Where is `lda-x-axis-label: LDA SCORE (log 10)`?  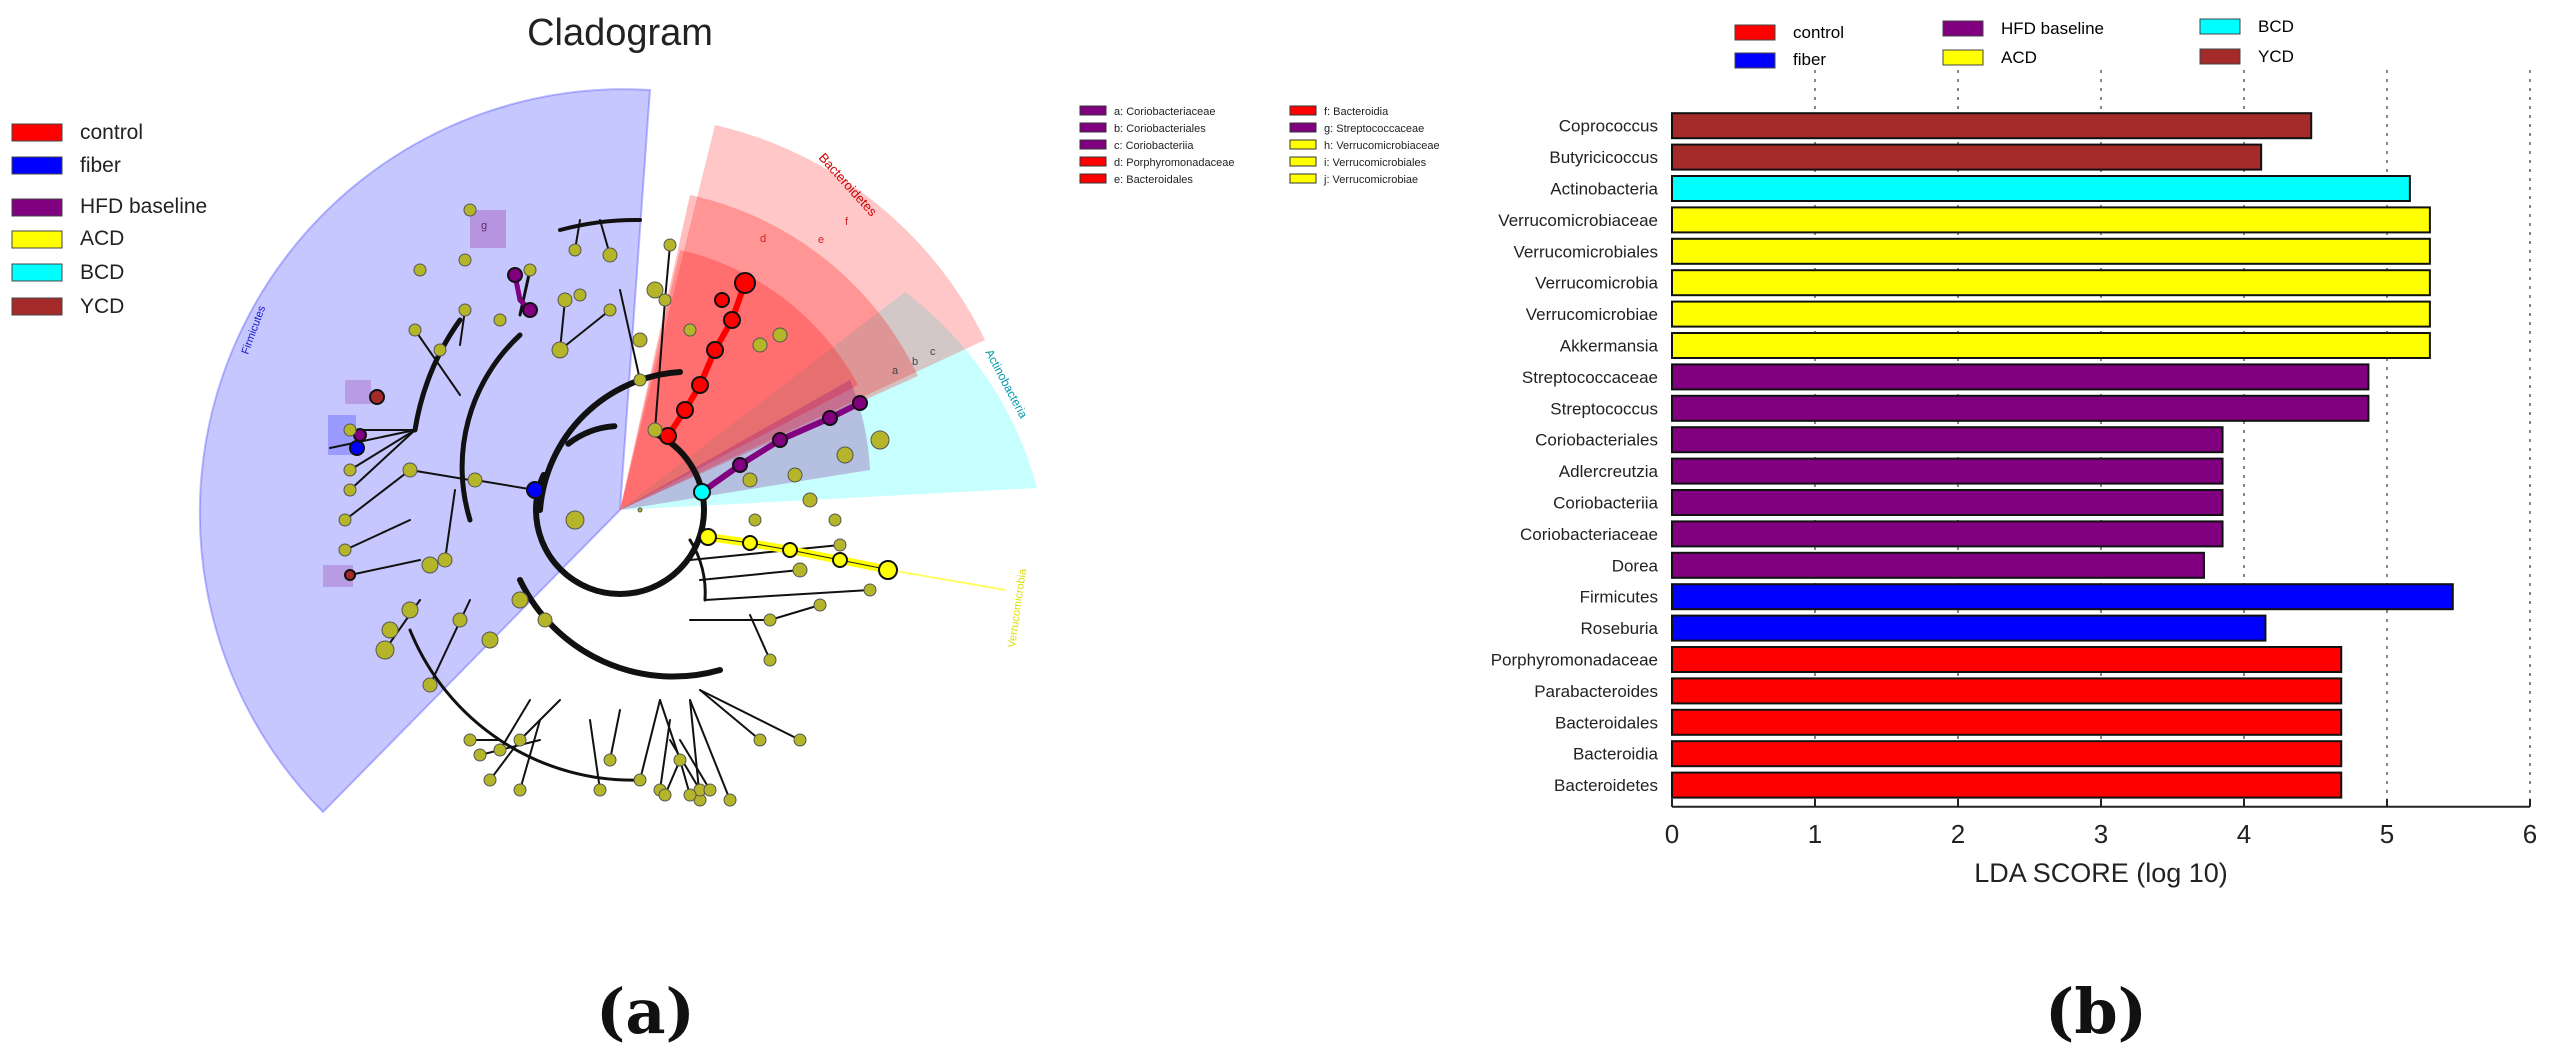 lda-x-axis-label: LDA SCORE (log 10) is located at coordinates (2101, 873).